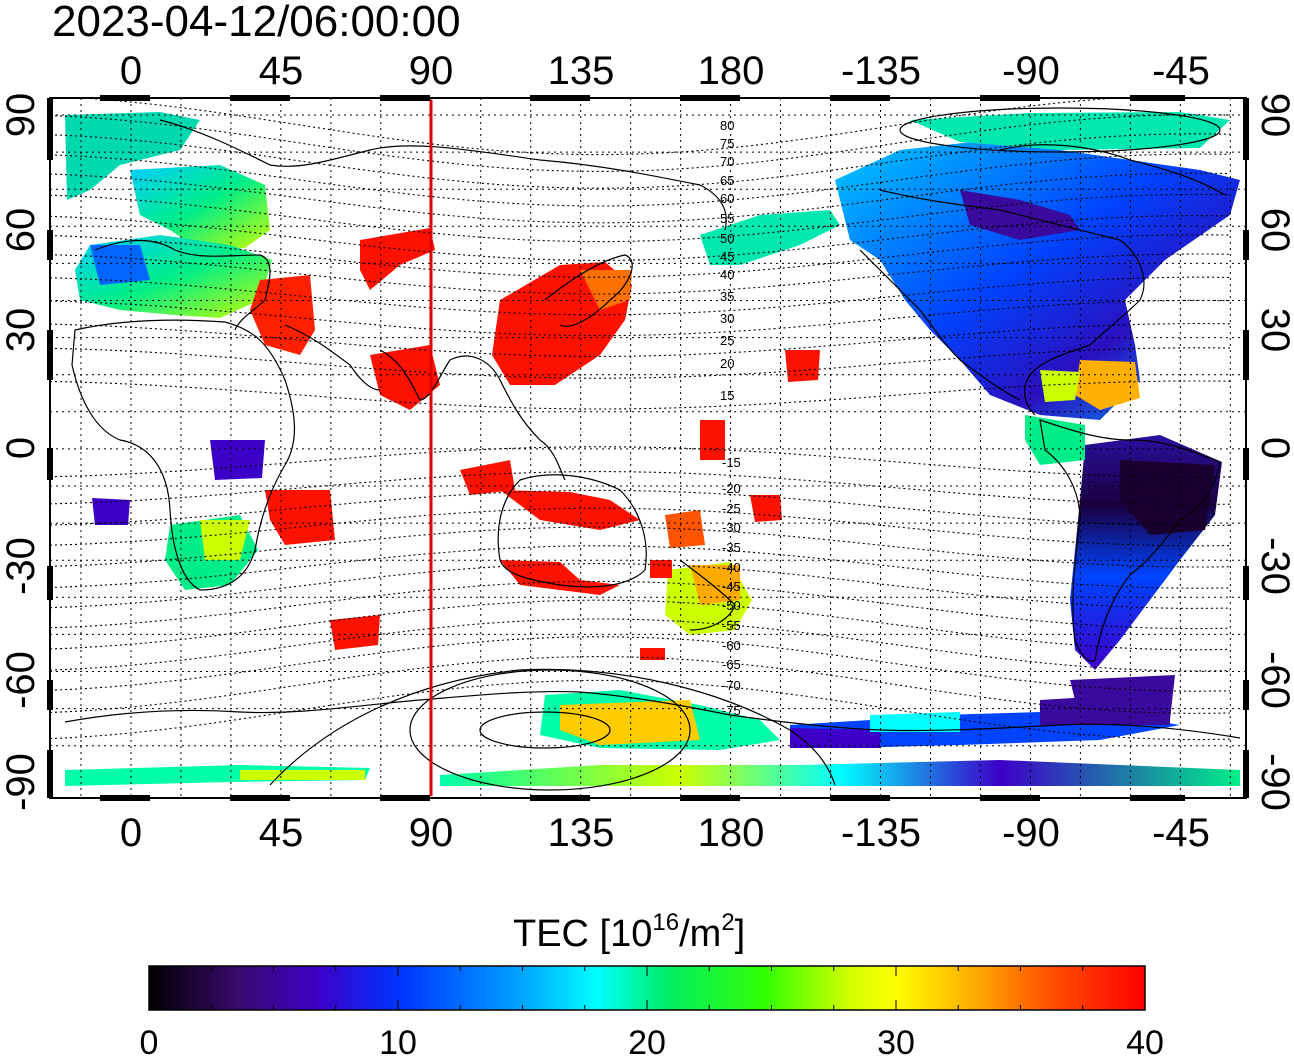 This screenshot has width=1294, height=1057. What do you see at coordinates (731, 625) in the screenshot?
I see `contour-label: -55` at bounding box center [731, 625].